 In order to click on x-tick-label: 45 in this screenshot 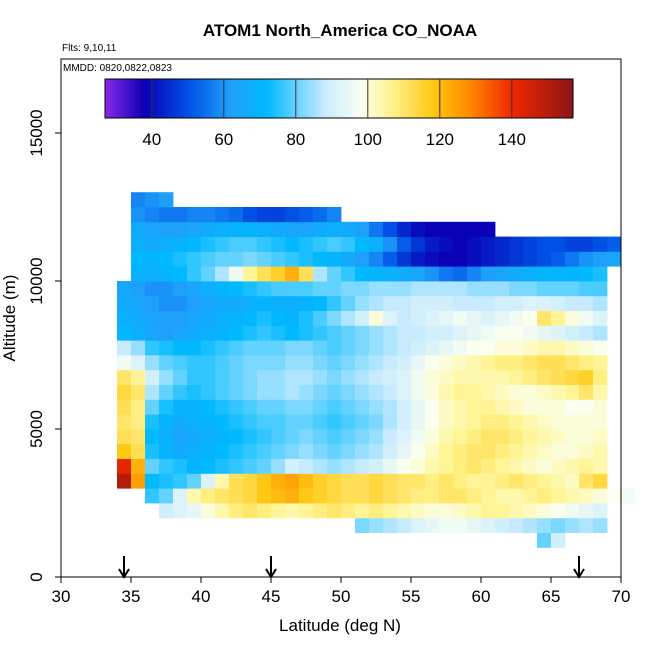, I will do `click(271, 596)`.